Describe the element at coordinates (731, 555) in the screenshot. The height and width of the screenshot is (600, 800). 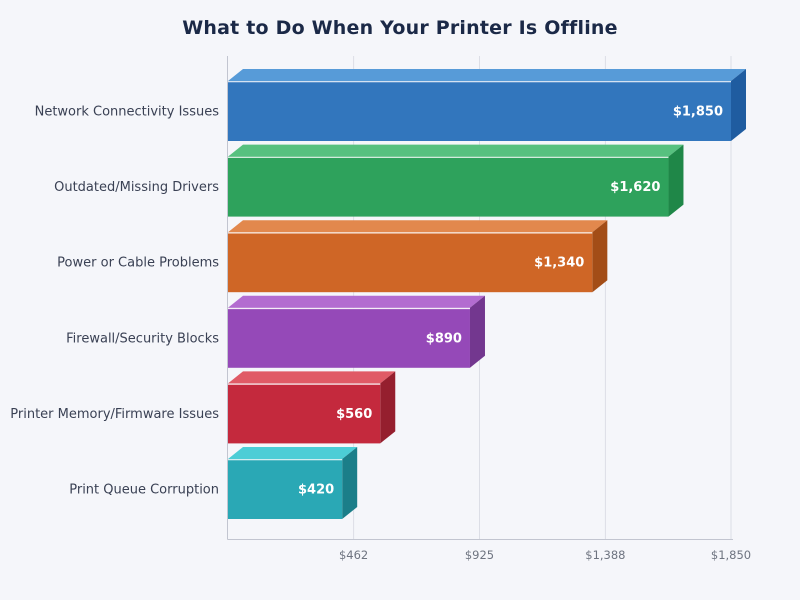
I see `x-tick-label: $1,850` at that location.